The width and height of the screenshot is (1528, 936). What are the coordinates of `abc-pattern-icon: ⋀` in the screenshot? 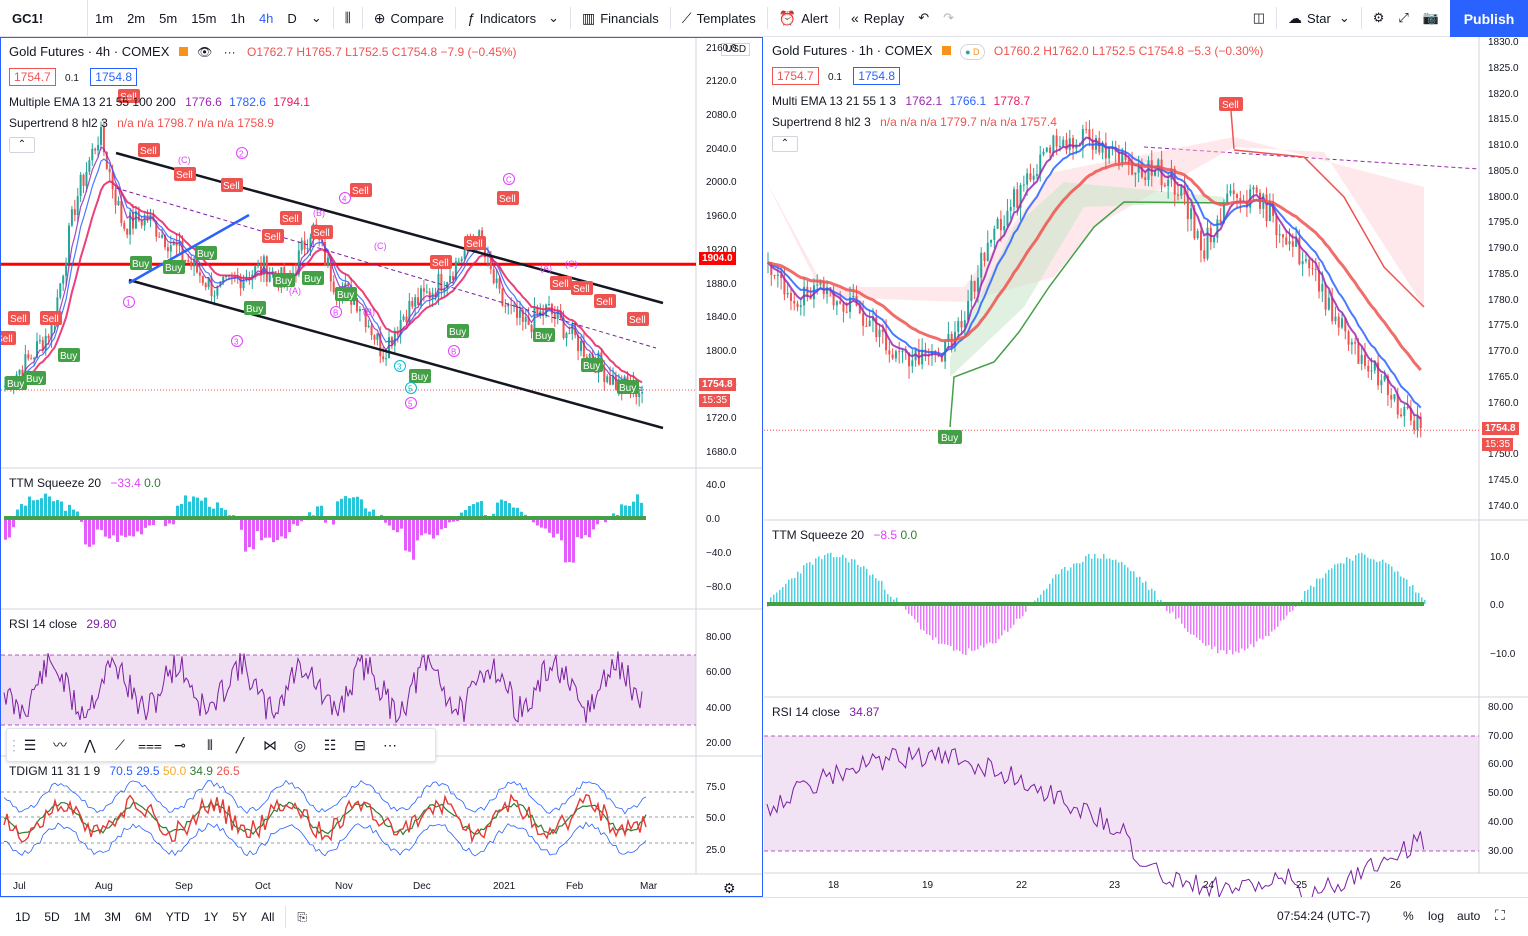 It's located at (90, 744).